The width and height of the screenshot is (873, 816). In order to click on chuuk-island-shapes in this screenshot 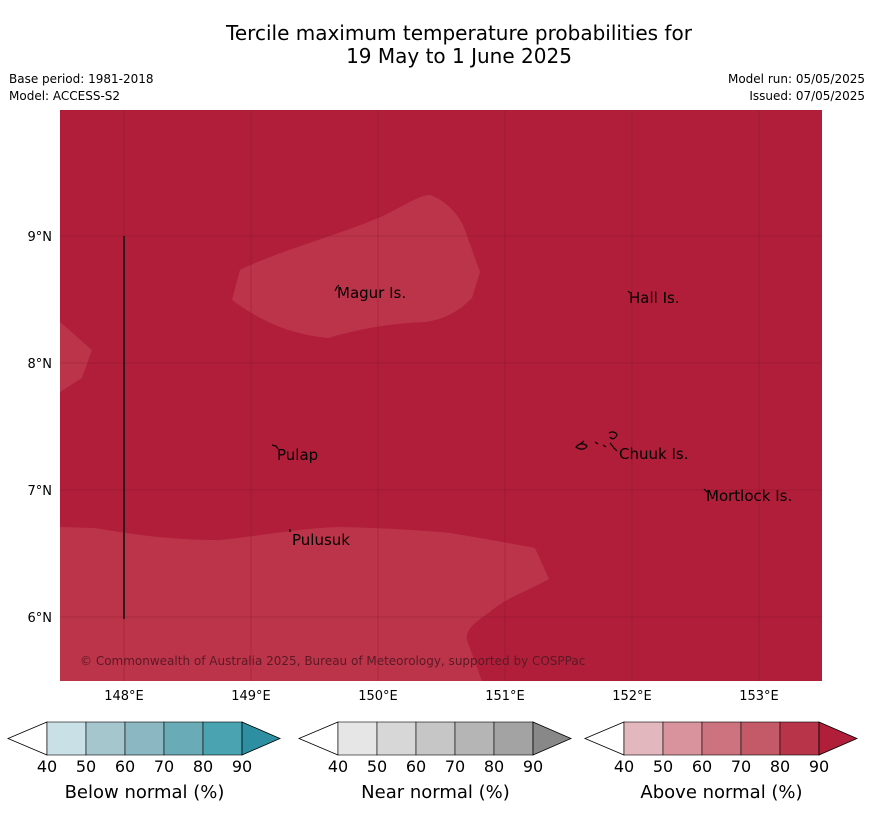, I will do `click(596, 441)`.